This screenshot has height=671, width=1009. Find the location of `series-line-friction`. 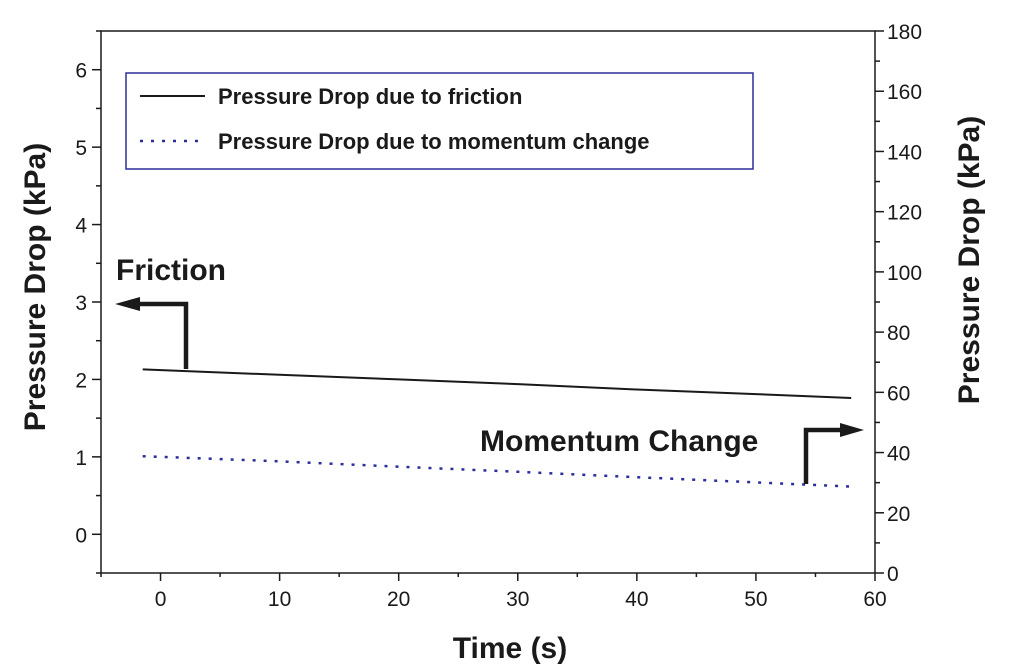

series-line-friction is located at coordinates (497, 383).